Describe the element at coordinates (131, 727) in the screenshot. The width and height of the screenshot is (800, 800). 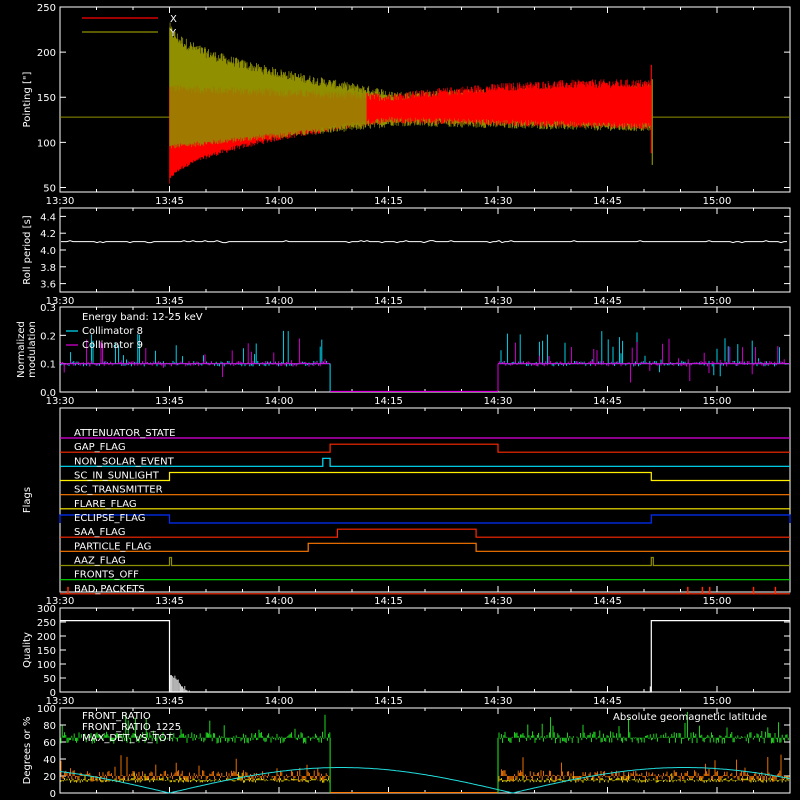
I see `legend-front-ratio-1225: FRONT_RATIO_1225` at that location.